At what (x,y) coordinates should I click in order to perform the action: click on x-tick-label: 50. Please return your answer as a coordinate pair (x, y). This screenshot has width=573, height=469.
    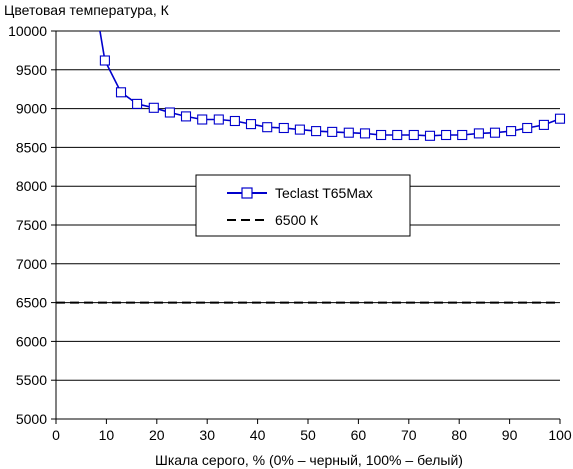
    Looking at the image, I should click on (308, 435).